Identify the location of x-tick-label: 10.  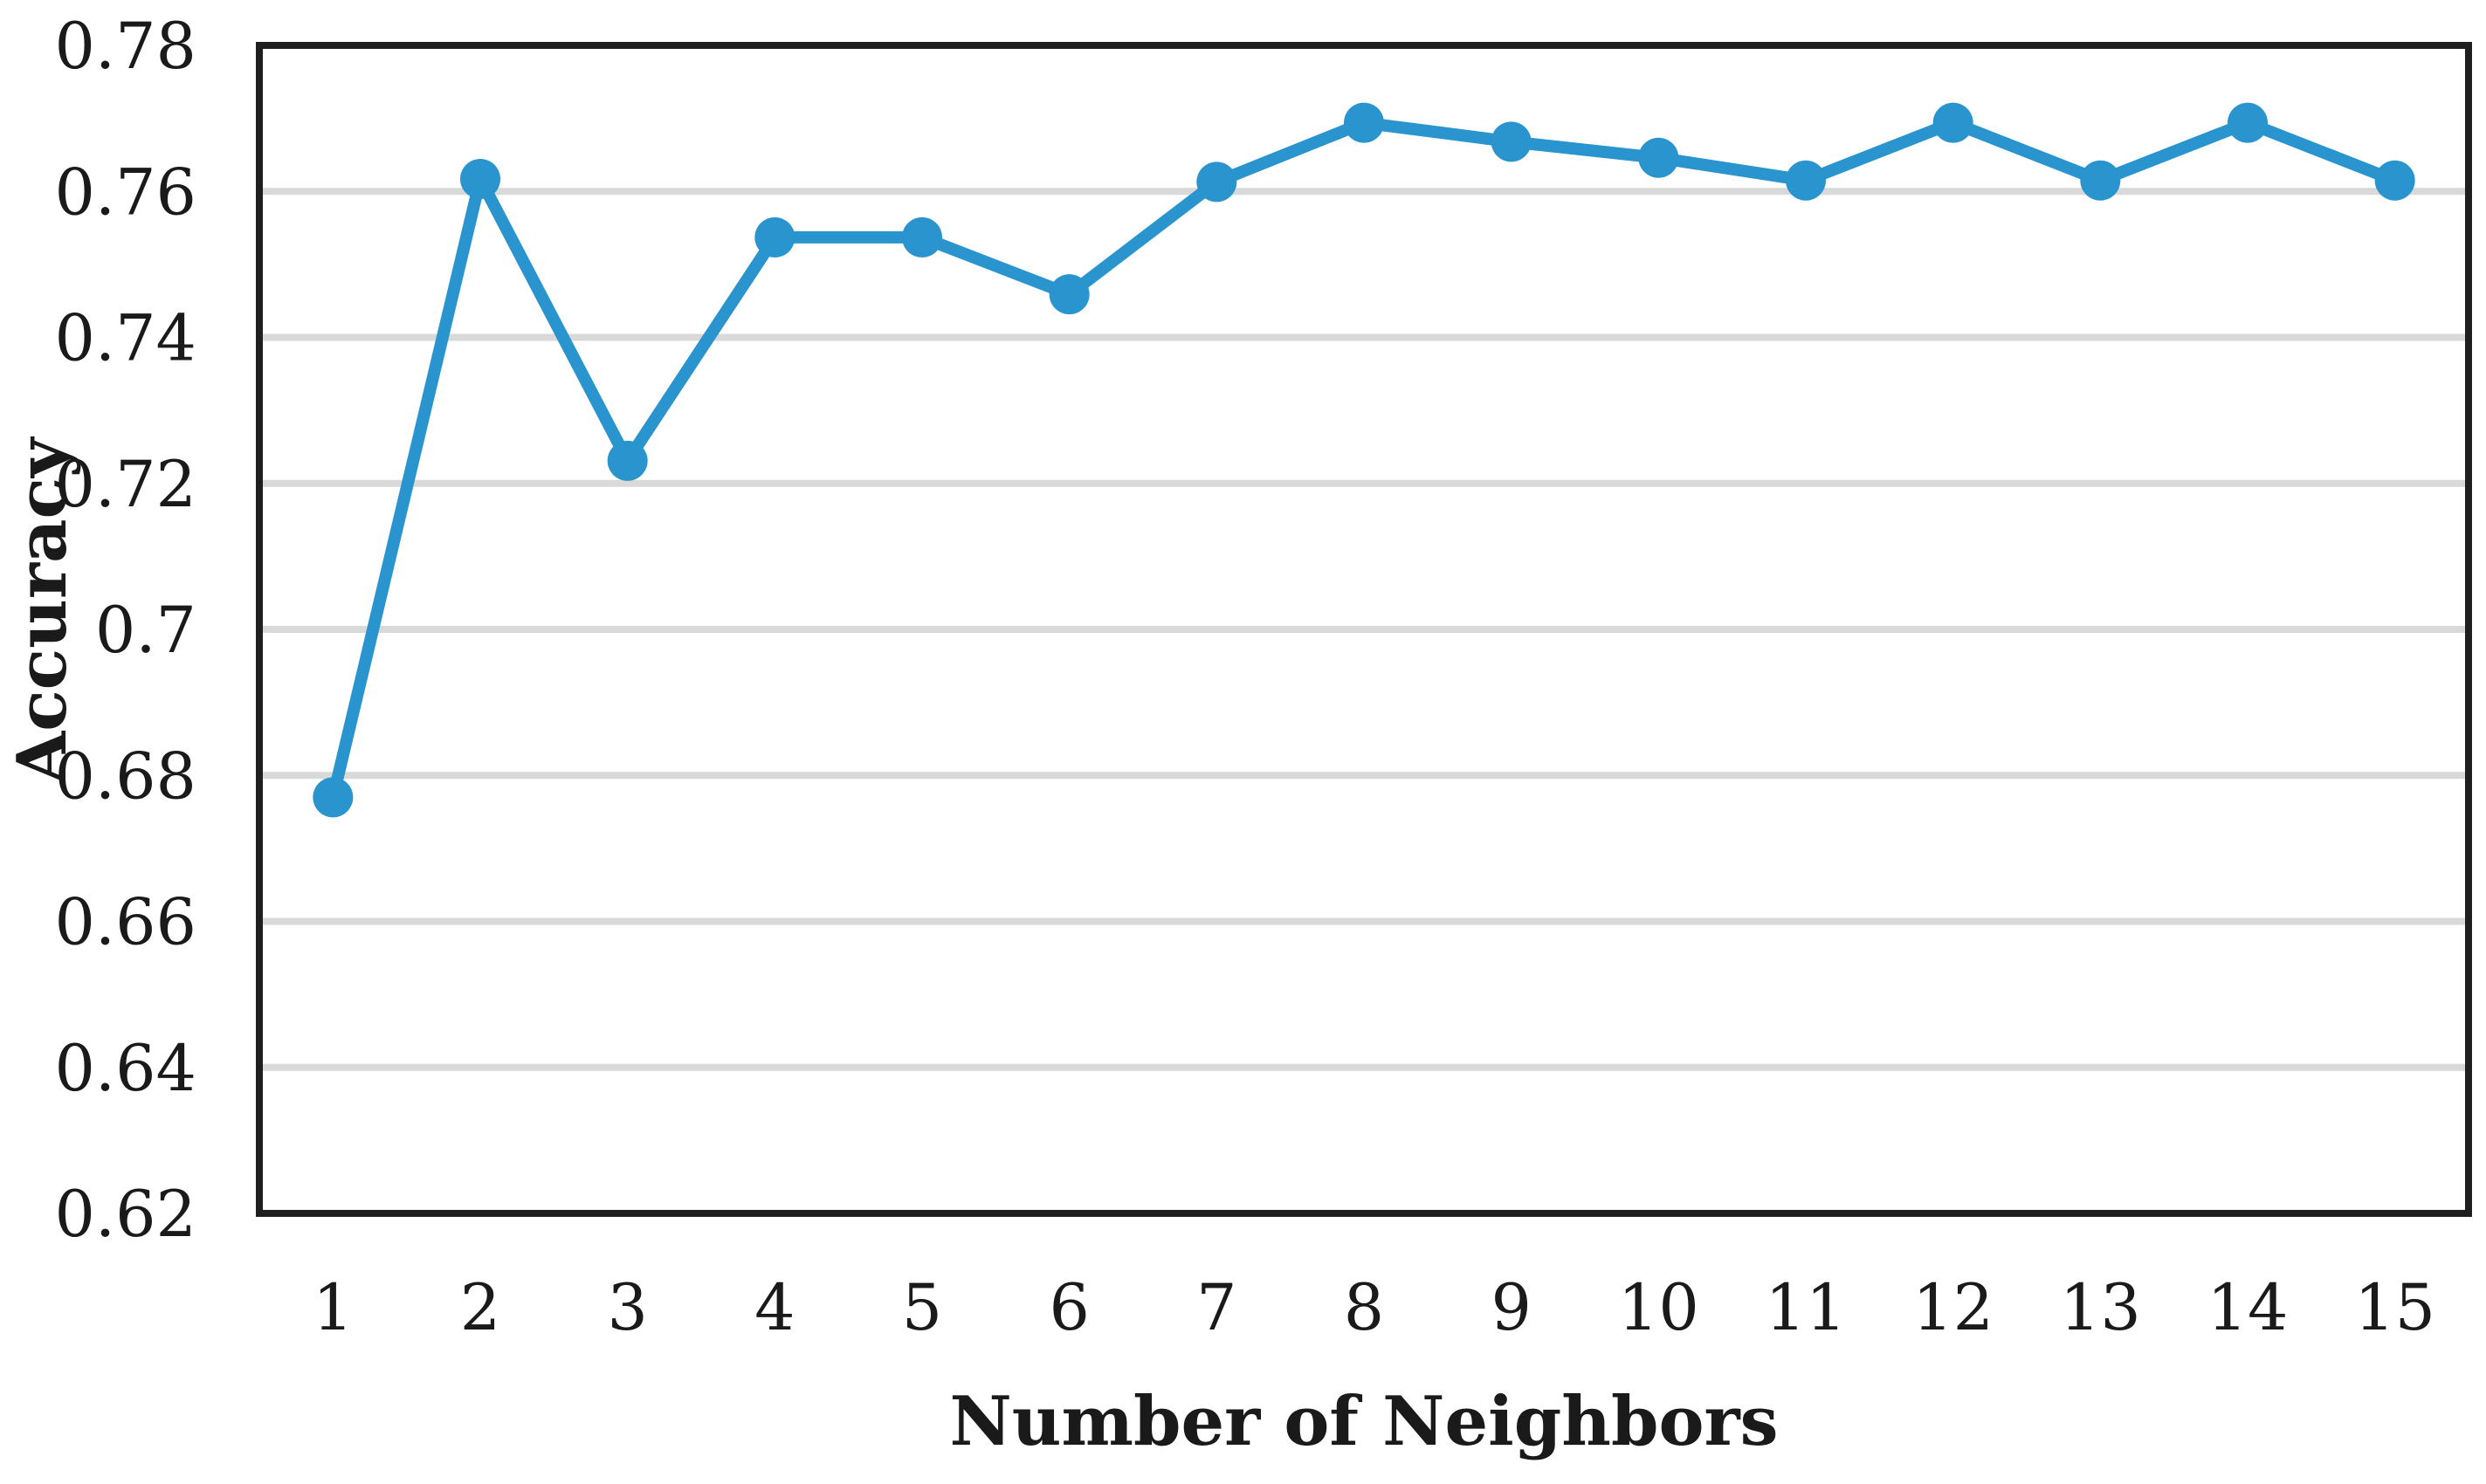
(1658, 1308).